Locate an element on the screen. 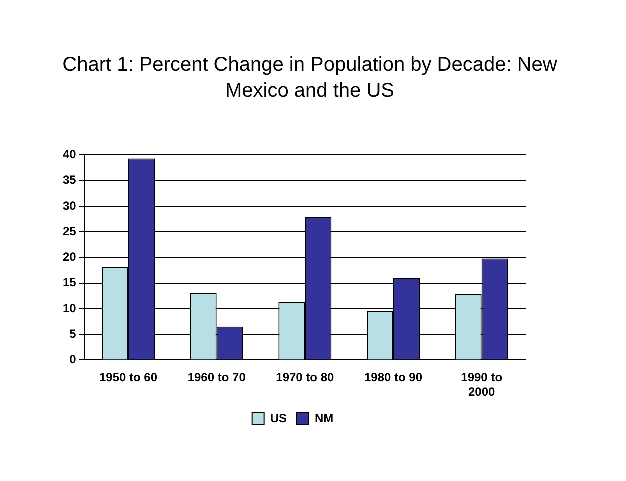 The image size is (626, 481). y-tick-label: 20 is located at coordinates (69, 257).